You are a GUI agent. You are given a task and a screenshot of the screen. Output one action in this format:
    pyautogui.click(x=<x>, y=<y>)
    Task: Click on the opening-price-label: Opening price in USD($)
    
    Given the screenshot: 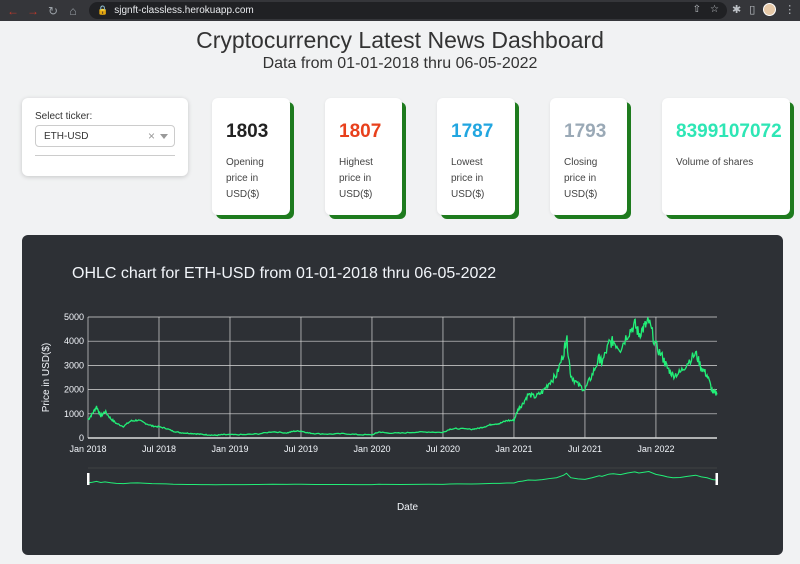 What is the action you would take?
    pyautogui.click(x=245, y=178)
    